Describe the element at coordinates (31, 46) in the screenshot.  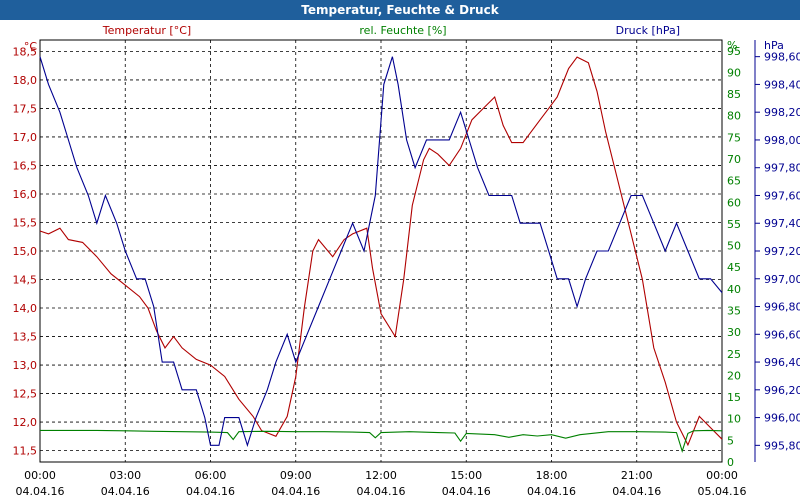
I see `temperature-unit: °C` at that location.